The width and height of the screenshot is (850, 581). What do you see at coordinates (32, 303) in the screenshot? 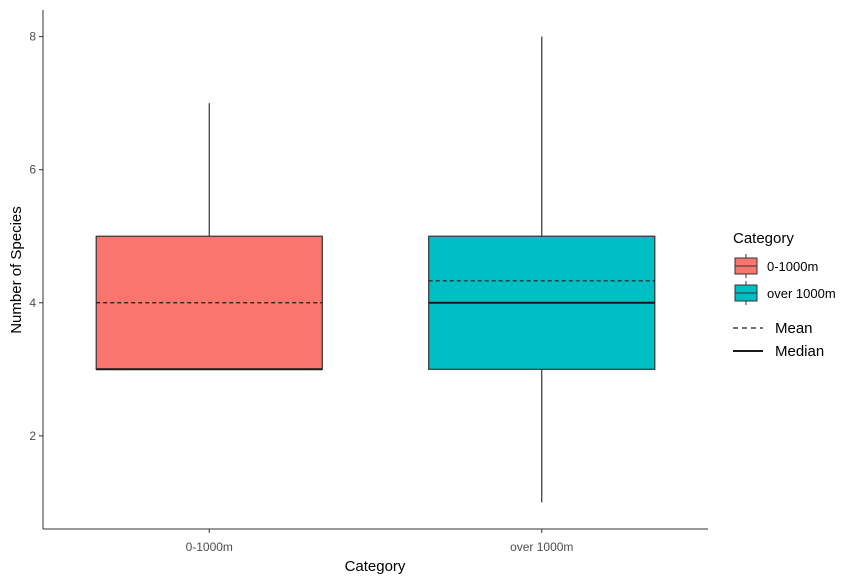
I see `y-tick-label: 4` at bounding box center [32, 303].